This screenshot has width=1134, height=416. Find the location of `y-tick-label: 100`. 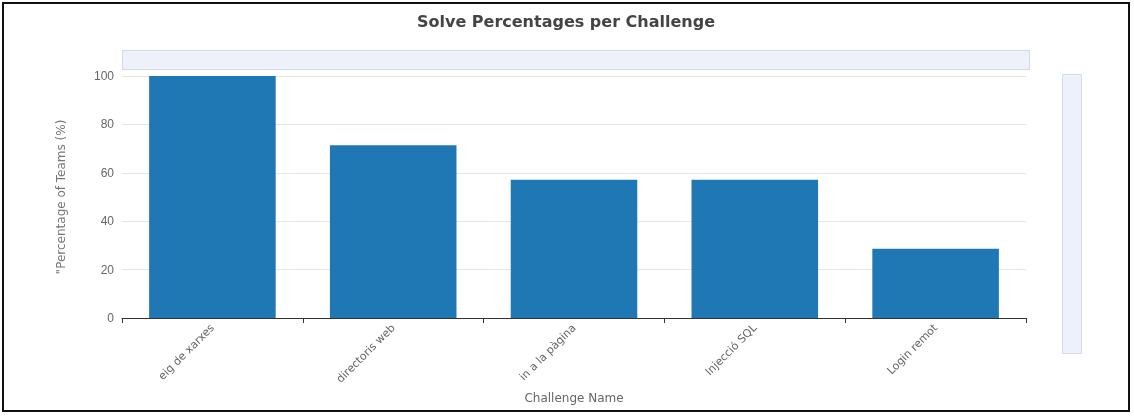

y-tick-label: 100 is located at coordinates (104, 76).